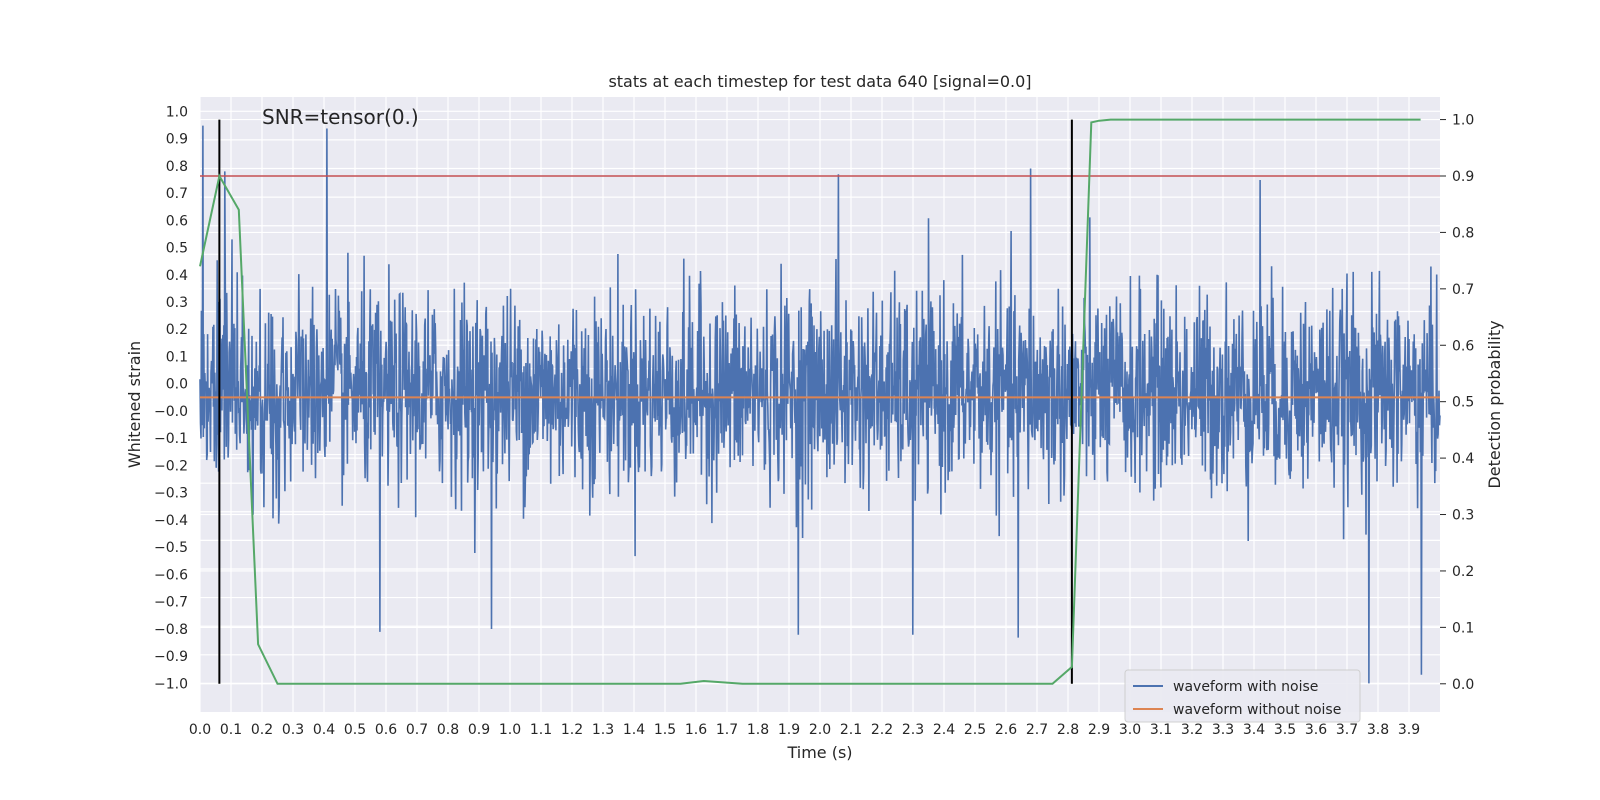  What do you see at coordinates (1254, 730) in the screenshot?
I see `x-tick-label: 3.4` at bounding box center [1254, 730].